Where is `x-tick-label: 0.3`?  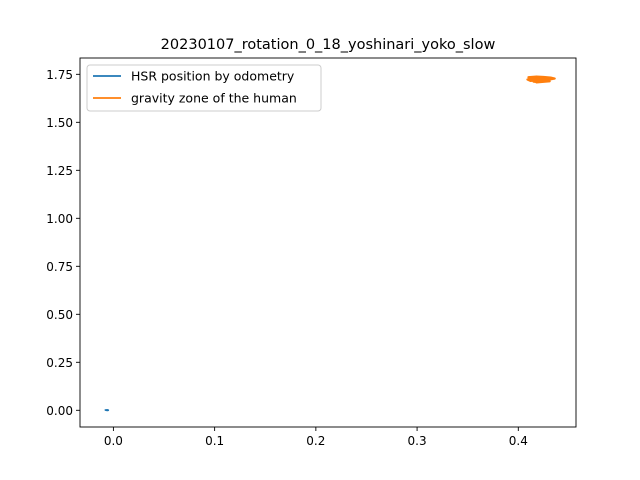
x-tick-label: 0.3 is located at coordinates (417, 441).